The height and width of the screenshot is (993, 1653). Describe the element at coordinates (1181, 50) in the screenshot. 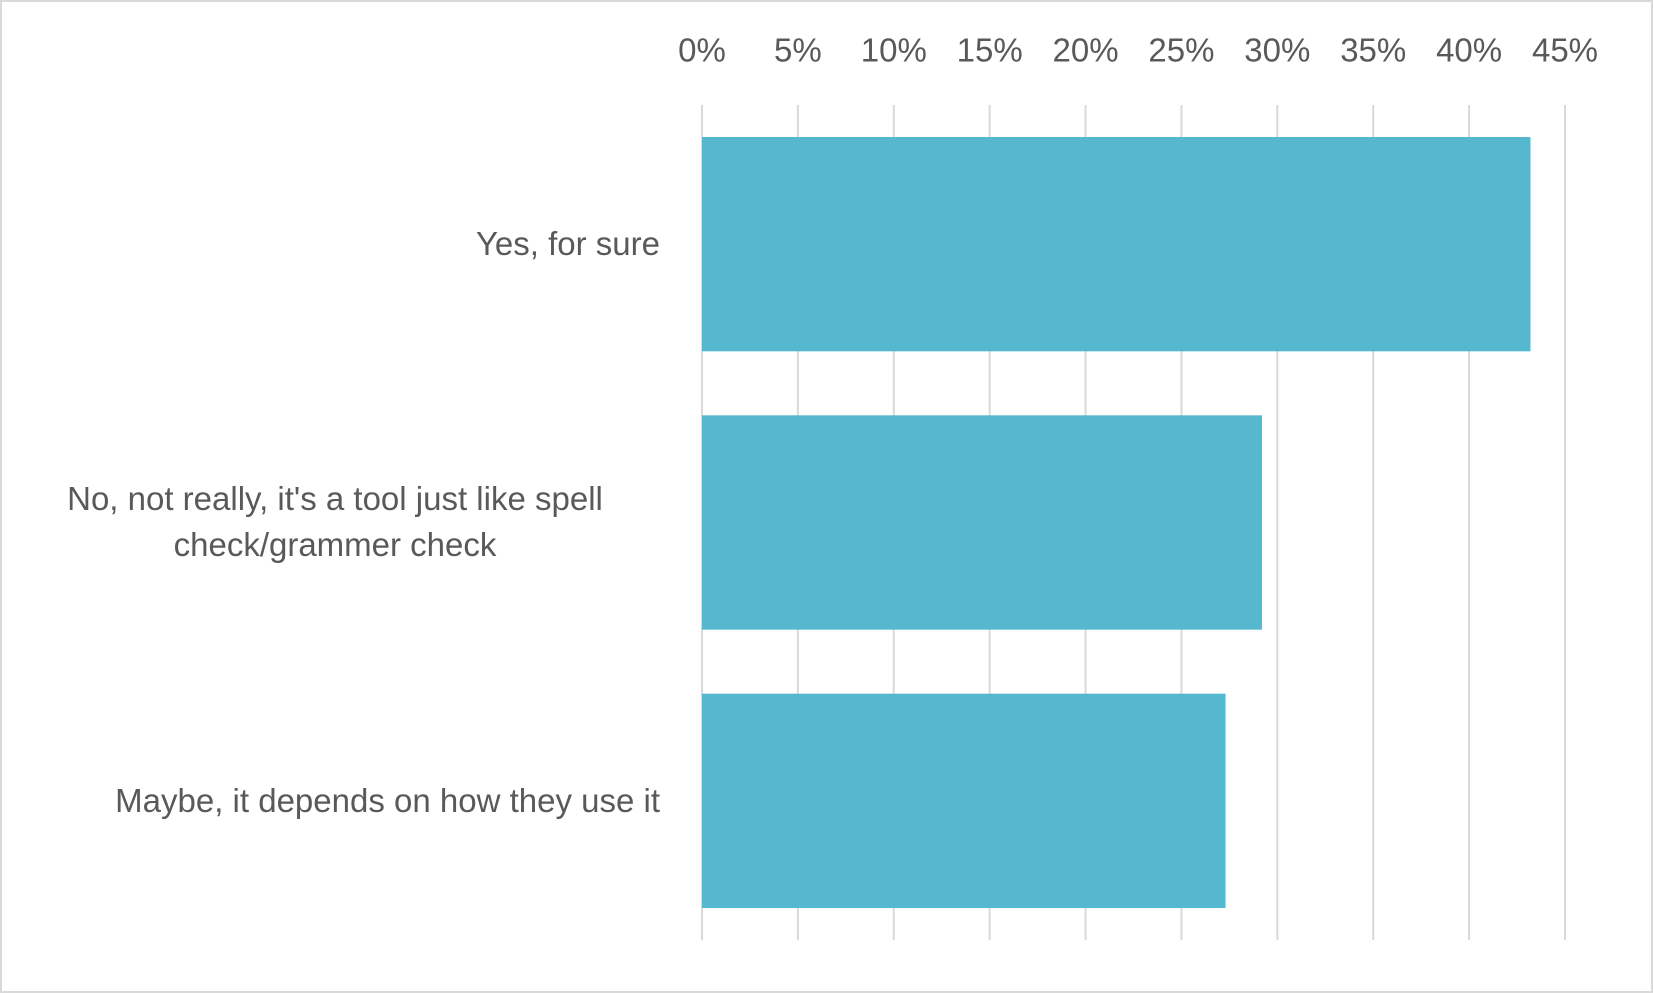

I see `x-tick-label: 25%` at that location.